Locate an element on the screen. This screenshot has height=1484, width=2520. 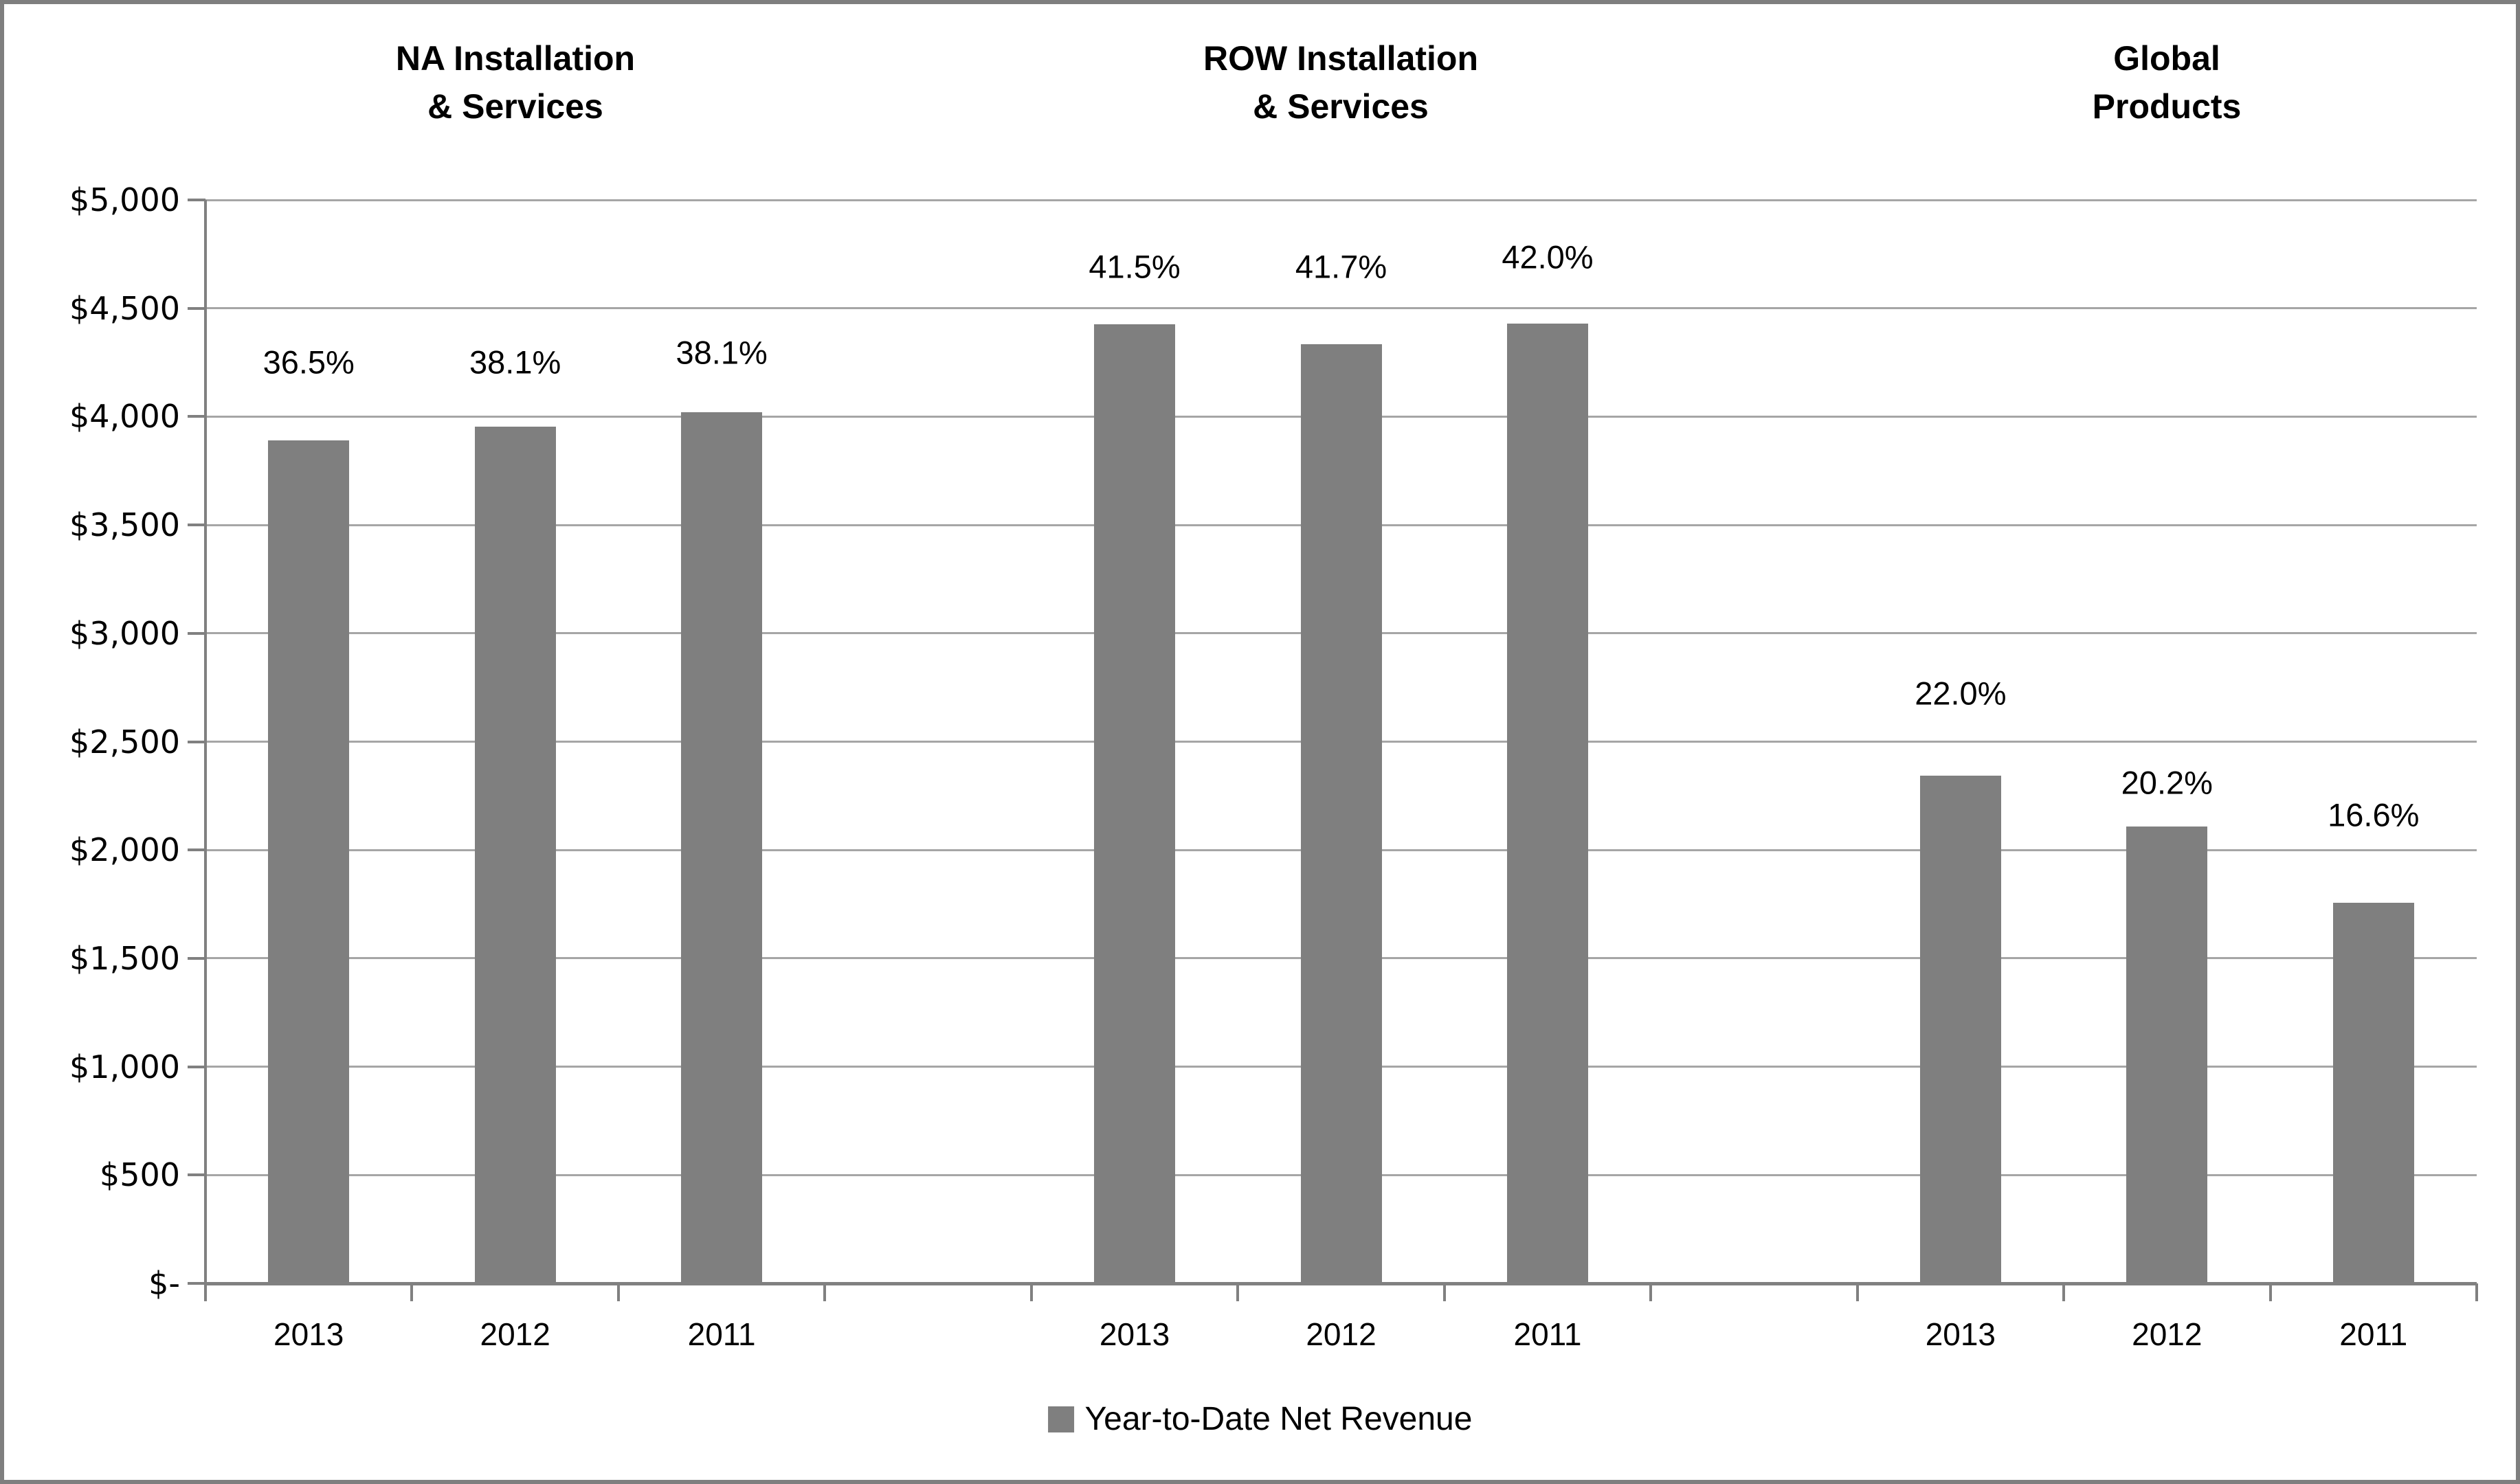
x-axis-line is located at coordinates (1341, 1283).